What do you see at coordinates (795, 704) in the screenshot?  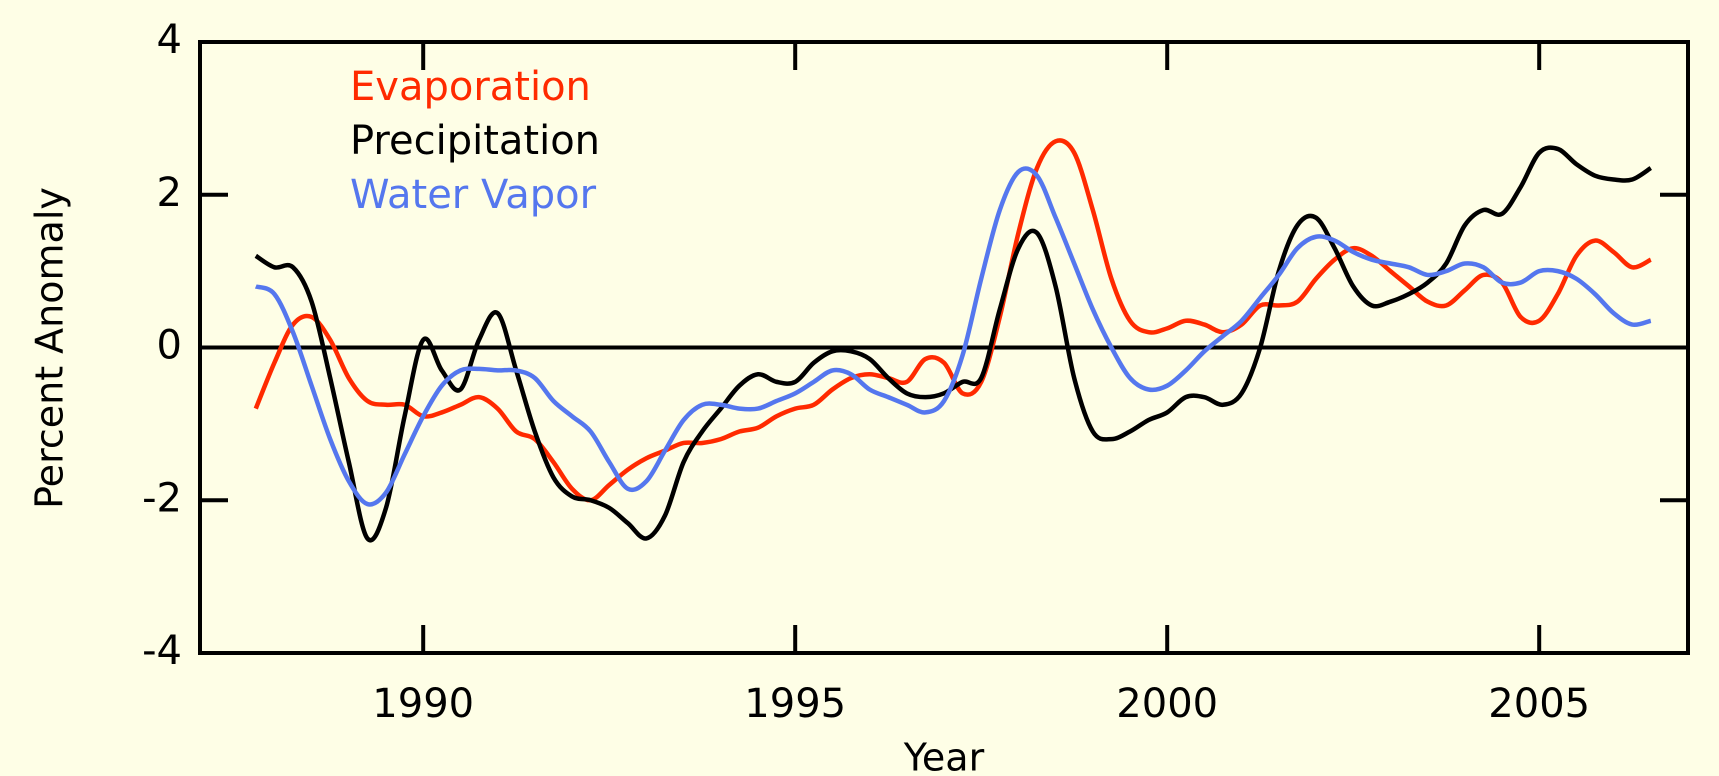 I see `x-tick-label: 1995` at bounding box center [795, 704].